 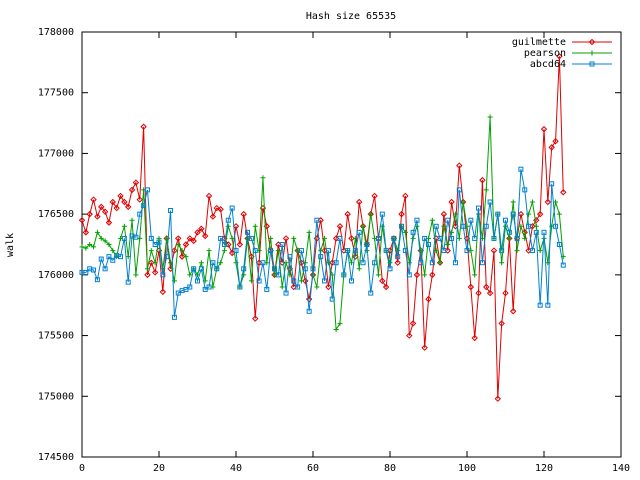 I want to click on x-tick-label: 0, so click(x=82, y=468).